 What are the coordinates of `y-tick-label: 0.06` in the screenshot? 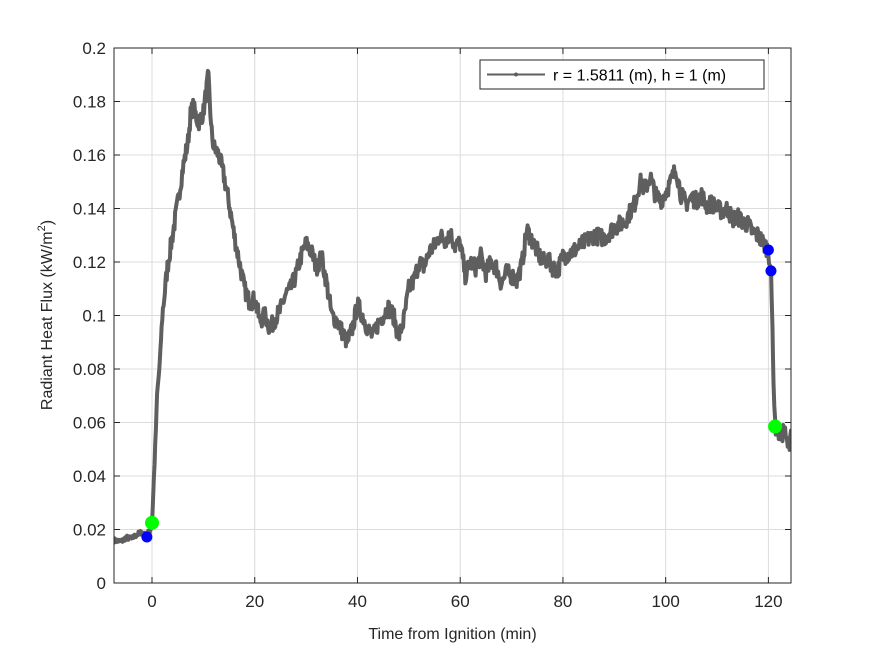 It's located at (89, 423).